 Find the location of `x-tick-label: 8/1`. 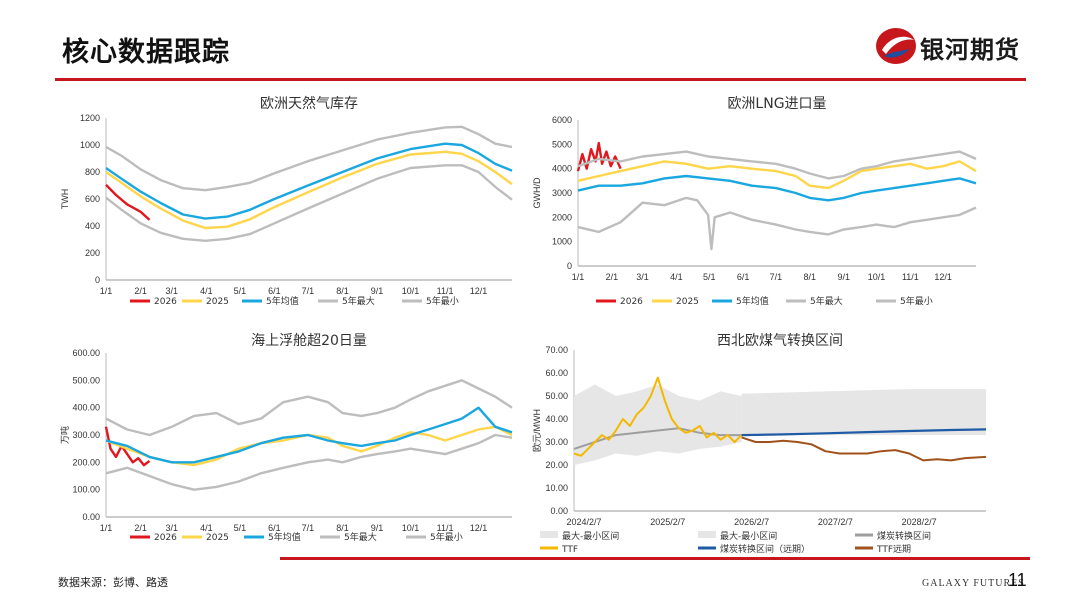

x-tick-label: 8/1 is located at coordinates (342, 291).